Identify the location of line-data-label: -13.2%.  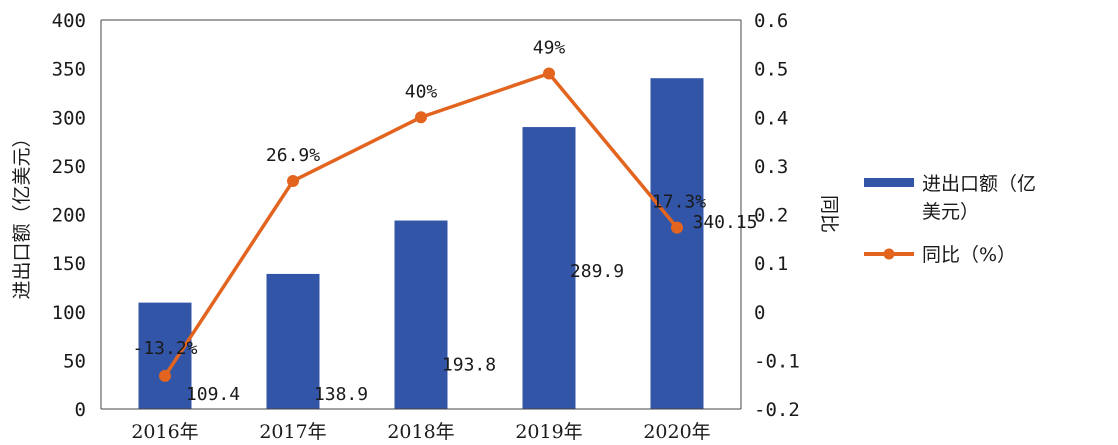
(164, 348).